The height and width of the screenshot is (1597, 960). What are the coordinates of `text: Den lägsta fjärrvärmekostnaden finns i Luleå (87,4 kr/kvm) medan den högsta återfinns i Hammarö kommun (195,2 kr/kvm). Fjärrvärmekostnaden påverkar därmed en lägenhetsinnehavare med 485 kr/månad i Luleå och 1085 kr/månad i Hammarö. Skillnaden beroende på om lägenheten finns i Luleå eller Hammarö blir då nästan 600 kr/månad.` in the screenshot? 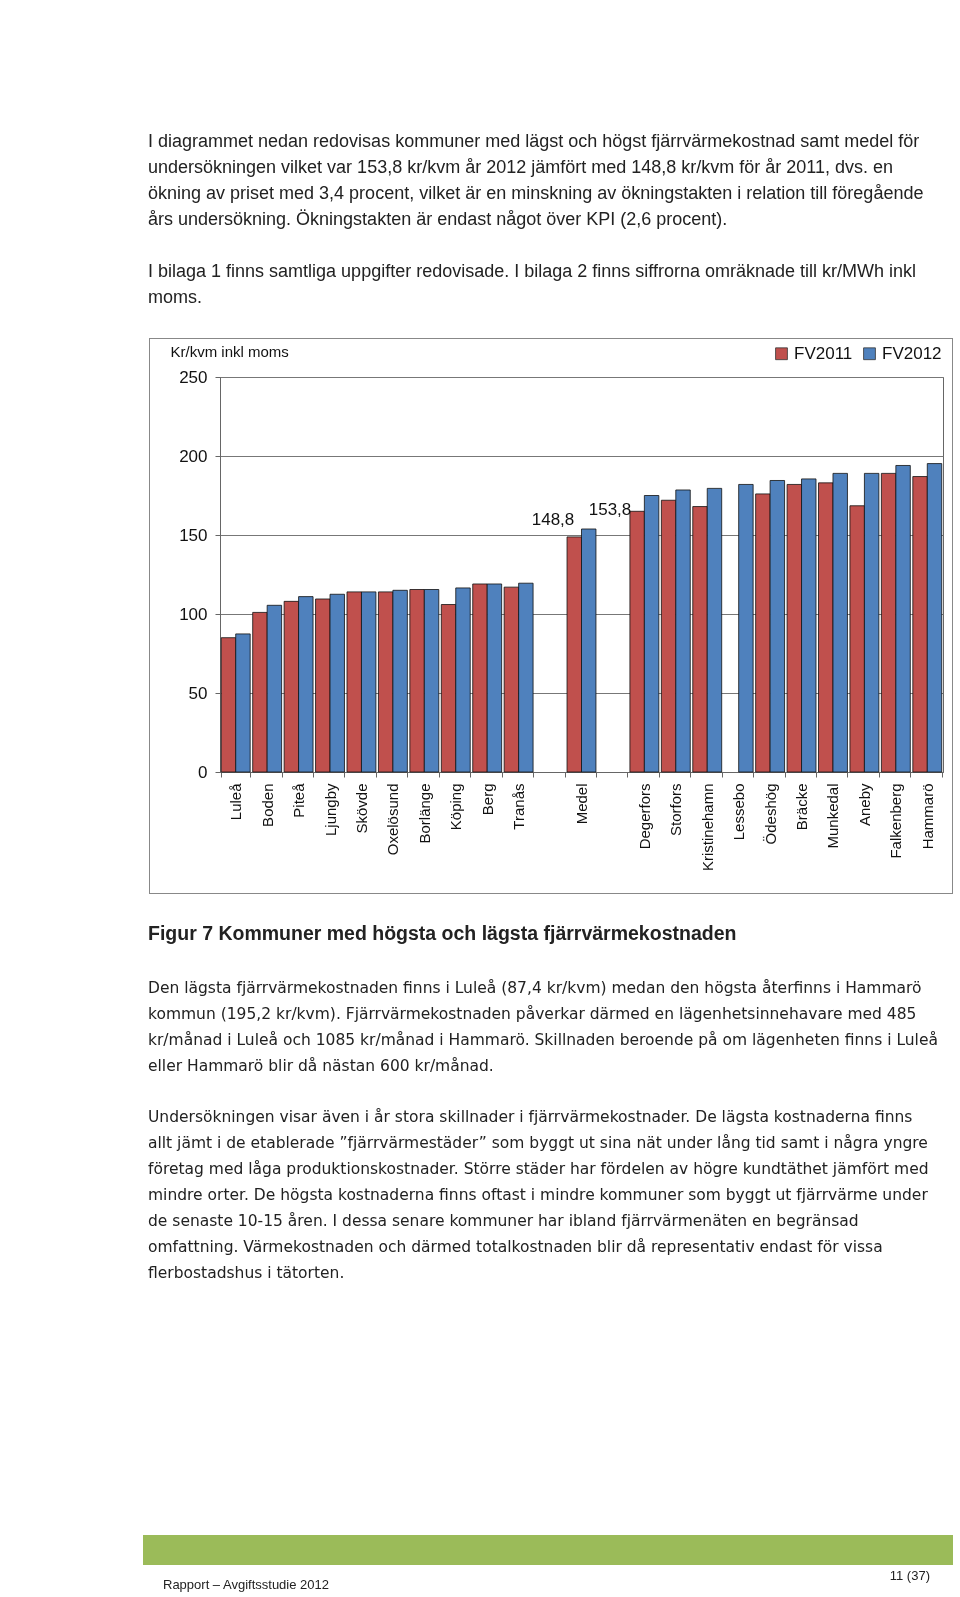 It's located at (543, 1027).